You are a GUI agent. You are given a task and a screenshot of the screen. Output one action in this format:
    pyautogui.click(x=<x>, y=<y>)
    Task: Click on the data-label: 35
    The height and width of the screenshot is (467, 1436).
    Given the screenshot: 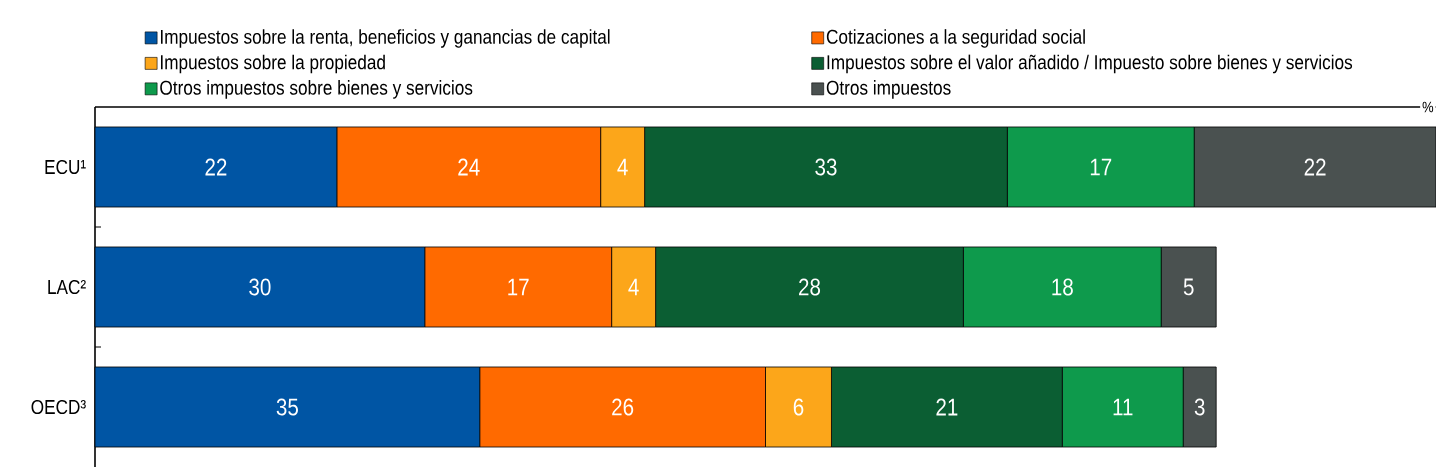 What is the action you would take?
    pyautogui.click(x=287, y=407)
    